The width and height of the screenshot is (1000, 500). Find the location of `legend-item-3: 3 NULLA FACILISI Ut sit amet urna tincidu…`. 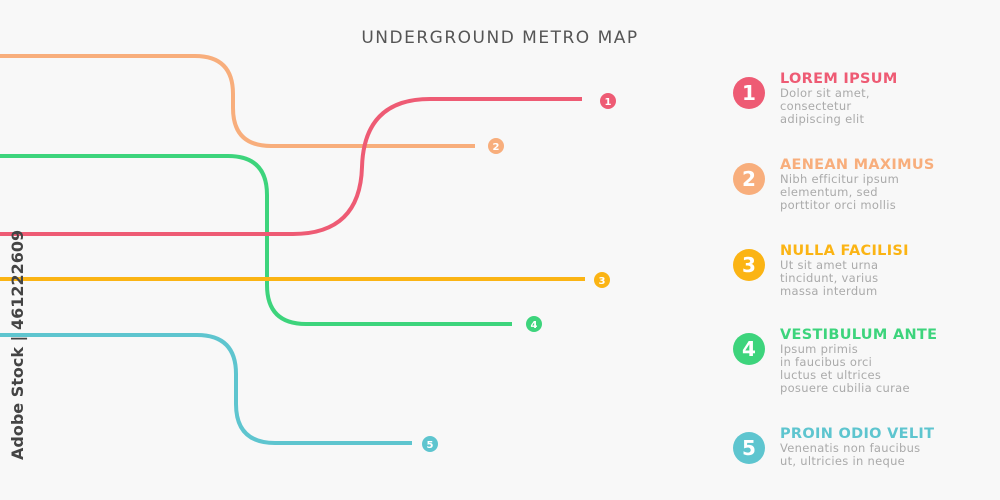

legend-item-3: 3 NULLA FACILISI Ut sit amet urna tincidu… is located at coordinates (821, 270).